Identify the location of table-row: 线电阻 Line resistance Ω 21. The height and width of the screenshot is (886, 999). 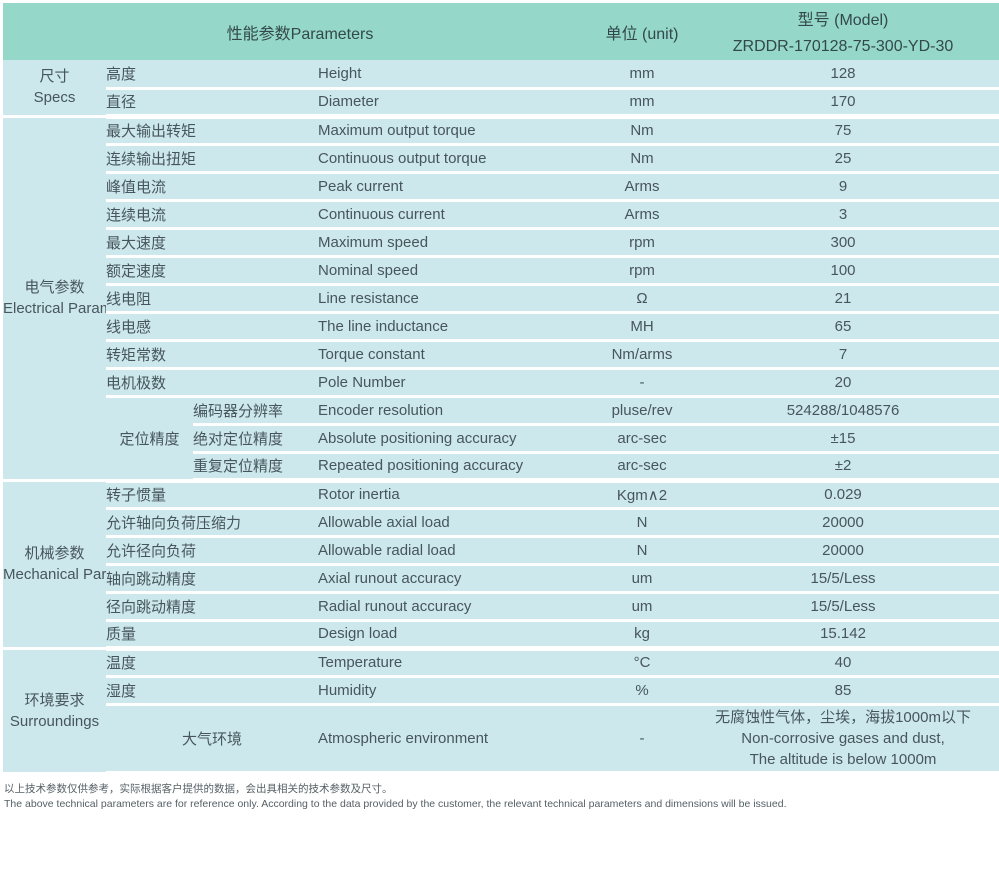
(501, 299).